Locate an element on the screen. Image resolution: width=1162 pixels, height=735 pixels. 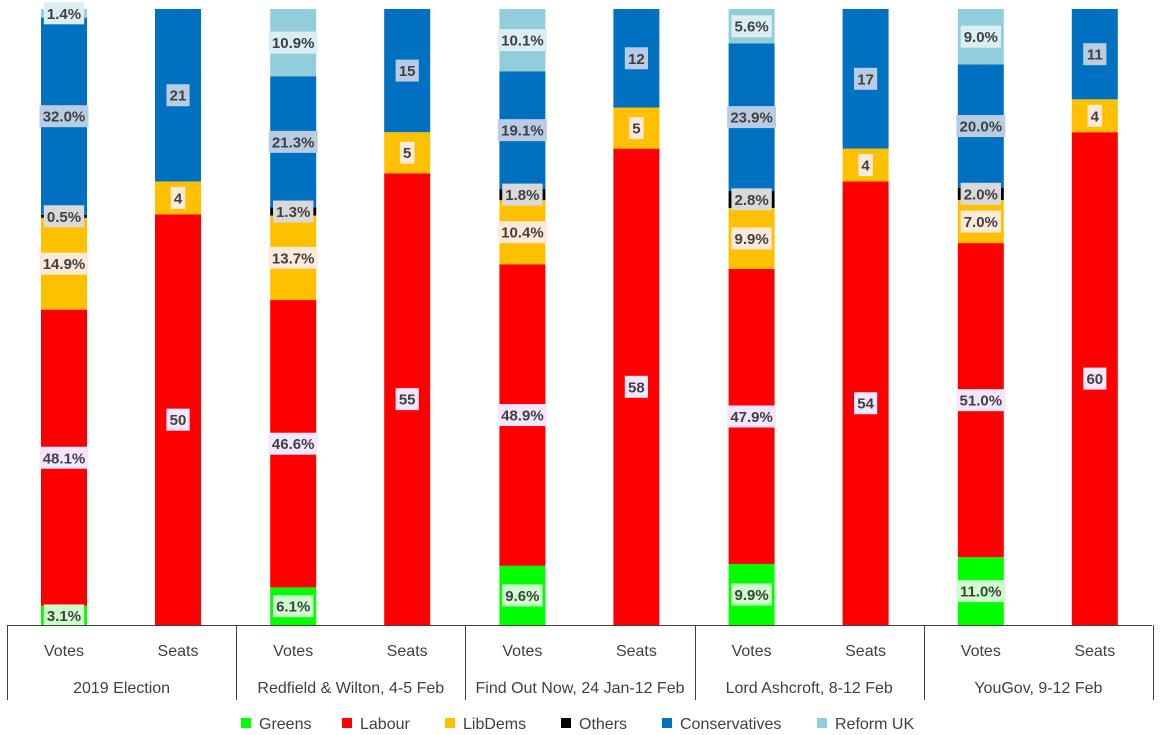
data-label-labour: 47.9% is located at coordinates (751, 417).